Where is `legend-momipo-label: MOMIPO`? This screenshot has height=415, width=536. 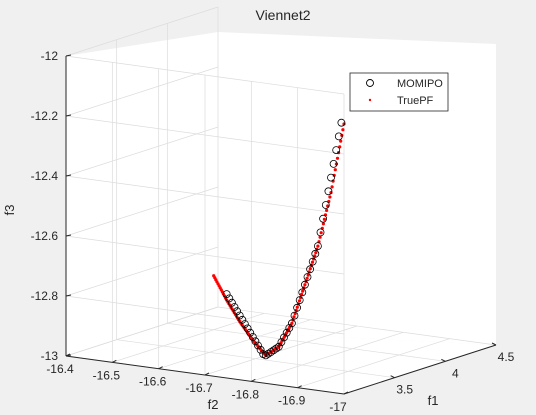 legend-momipo-label: MOMIPO is located at coordinates (420, 84).